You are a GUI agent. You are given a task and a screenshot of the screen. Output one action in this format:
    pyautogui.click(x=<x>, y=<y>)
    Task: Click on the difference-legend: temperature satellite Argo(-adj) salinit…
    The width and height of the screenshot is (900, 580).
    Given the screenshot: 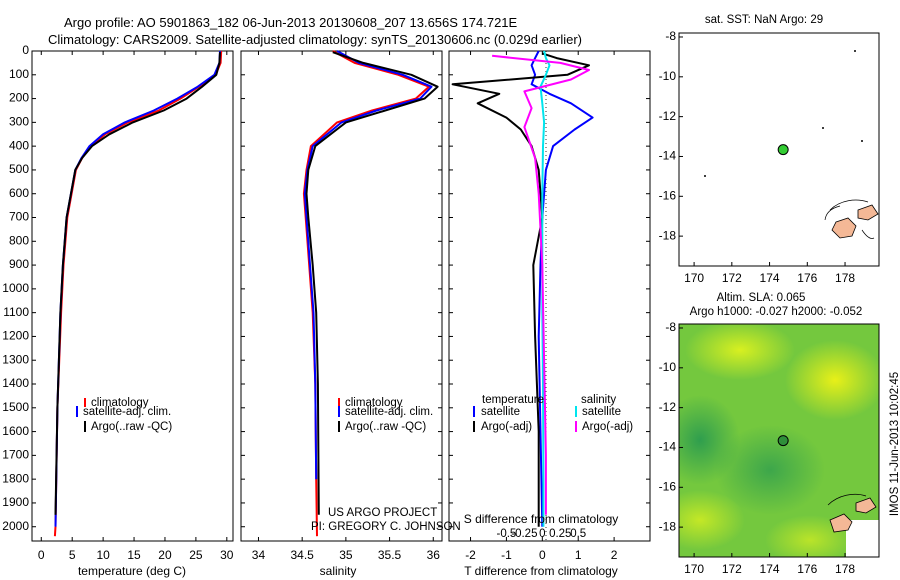 What is the action you would take?
    pyautogui.click(x=553, y=413)
    